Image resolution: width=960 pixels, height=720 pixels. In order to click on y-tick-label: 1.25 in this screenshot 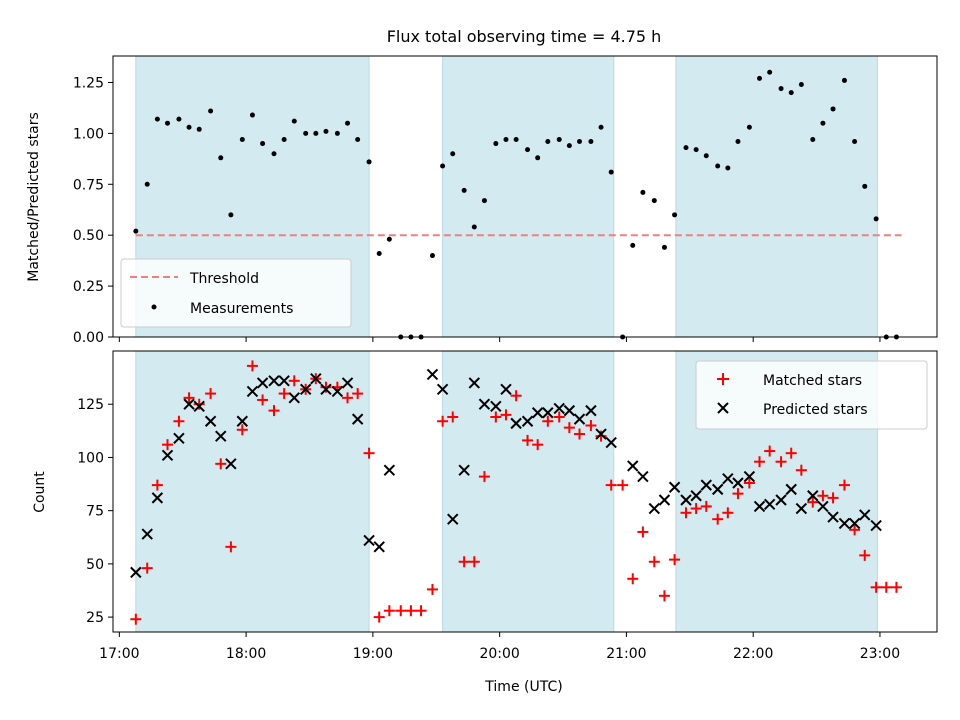, I will do `click(88, 83)`.